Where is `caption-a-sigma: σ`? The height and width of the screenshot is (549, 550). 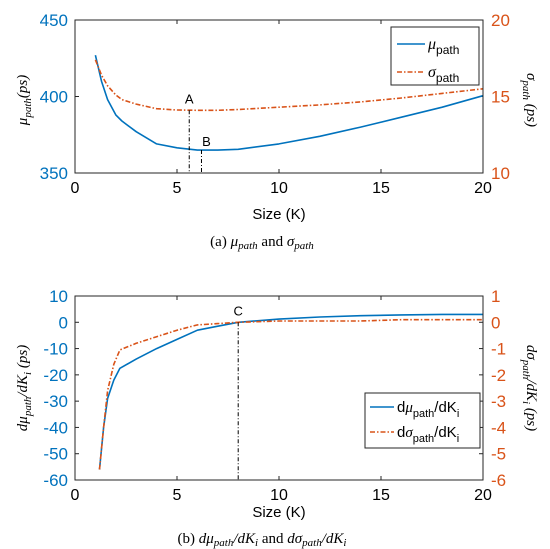
caption-a-sigma: σ is located at coordinates (291, 242).